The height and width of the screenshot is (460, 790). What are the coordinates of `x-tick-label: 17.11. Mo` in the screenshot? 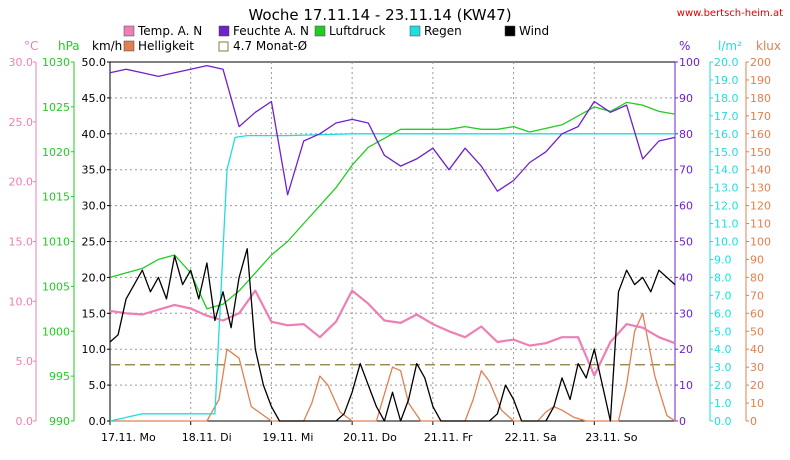 It's located at (128, 437).